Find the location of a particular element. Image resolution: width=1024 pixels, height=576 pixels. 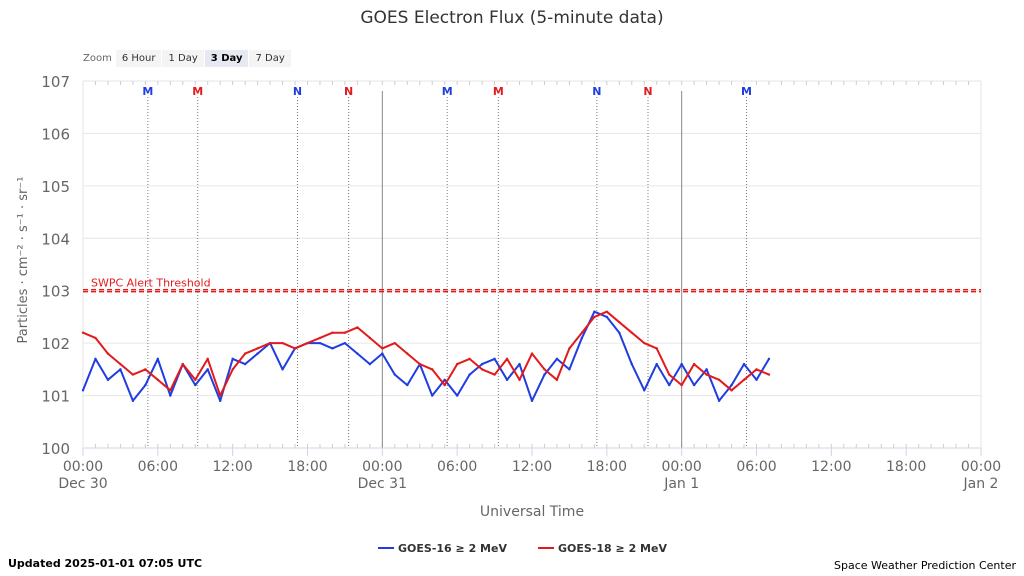

zoom-6-hour-button: 6 Hour is located at coordinates (138, 58).